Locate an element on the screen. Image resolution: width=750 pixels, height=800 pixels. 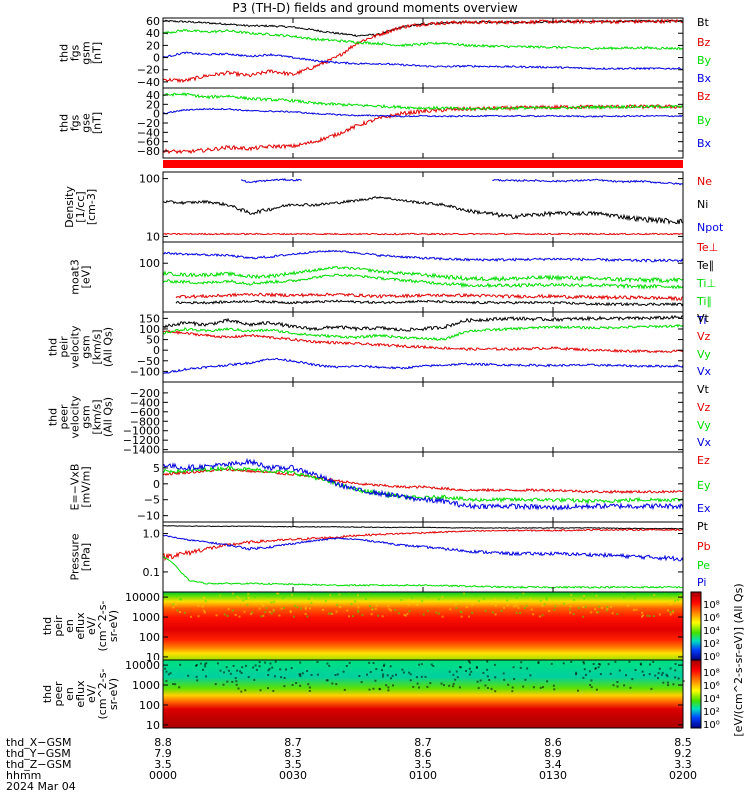
colorbar-tick-label: 10² is located at coordinates (711, 644).